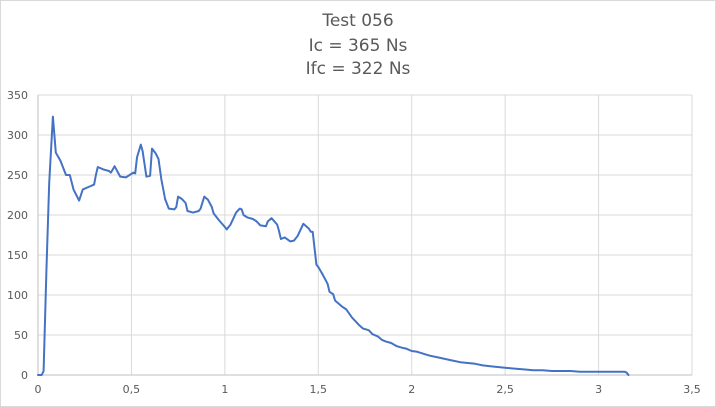 The height and width of the screenshot is (407, 716). Describe the element at coordinates (17, 135) in the screenshot. I see `y-tick-label: 300` at that location.